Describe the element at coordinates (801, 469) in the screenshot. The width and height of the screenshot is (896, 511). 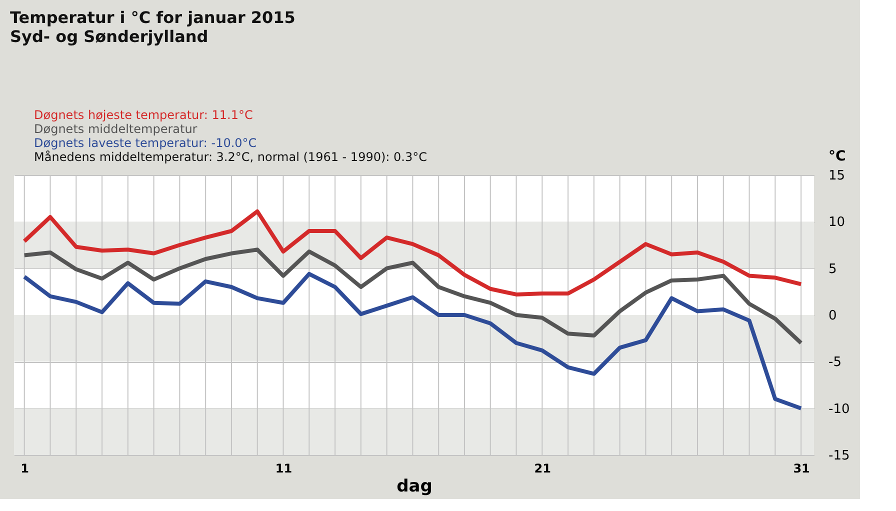
I see `x-tick-label: 31` at that location.